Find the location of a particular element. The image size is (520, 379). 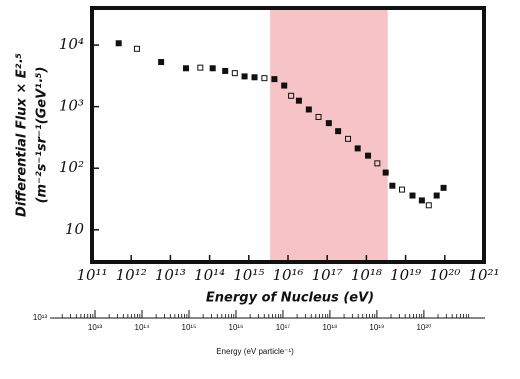

x-axis-label: Energy of Nucleus (eV) is located at coordinates (290, 298).